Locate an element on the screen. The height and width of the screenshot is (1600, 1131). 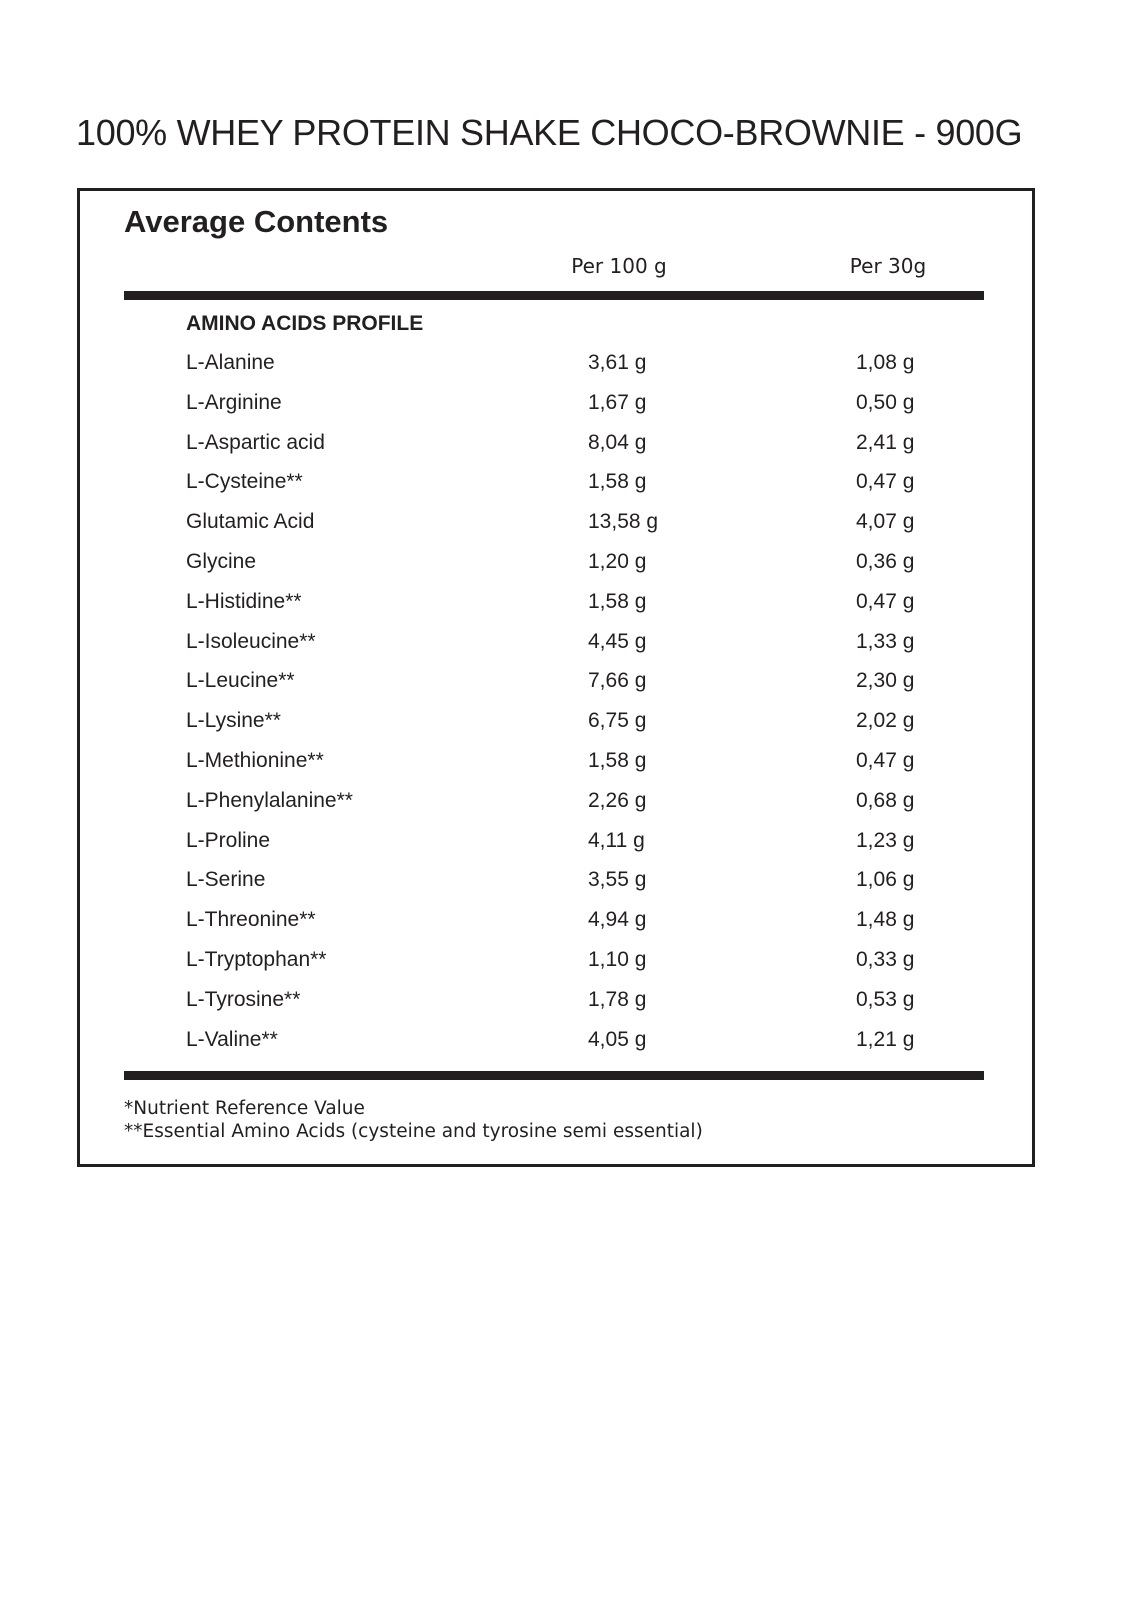
value-per-30g: 1,33 g is located at coordinates (885, 641).